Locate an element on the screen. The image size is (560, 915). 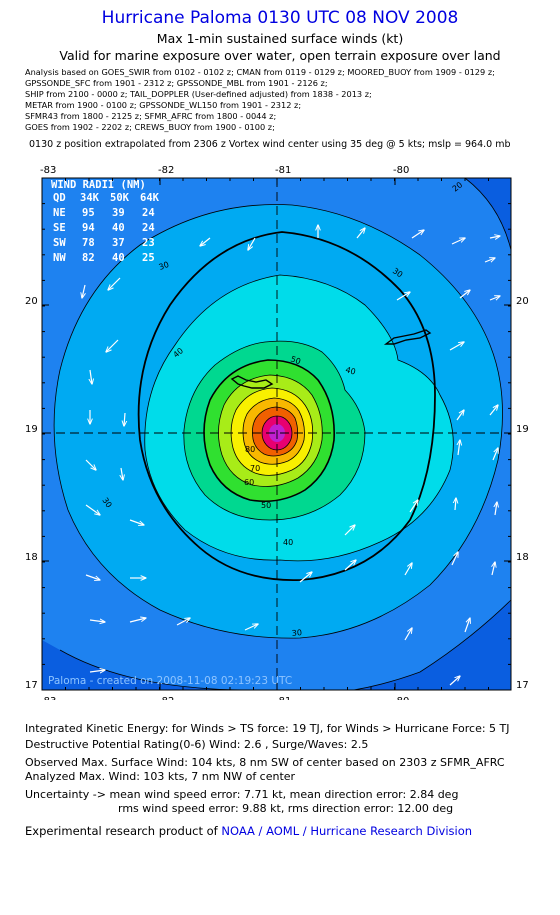
wind-radii-cell: 40 is located at coordinates (118, 258).